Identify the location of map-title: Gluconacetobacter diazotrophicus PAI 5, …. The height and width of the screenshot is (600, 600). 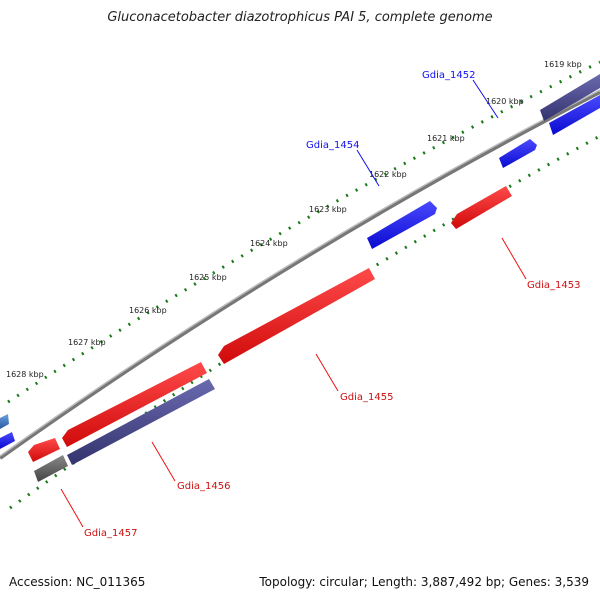
(300, 17).